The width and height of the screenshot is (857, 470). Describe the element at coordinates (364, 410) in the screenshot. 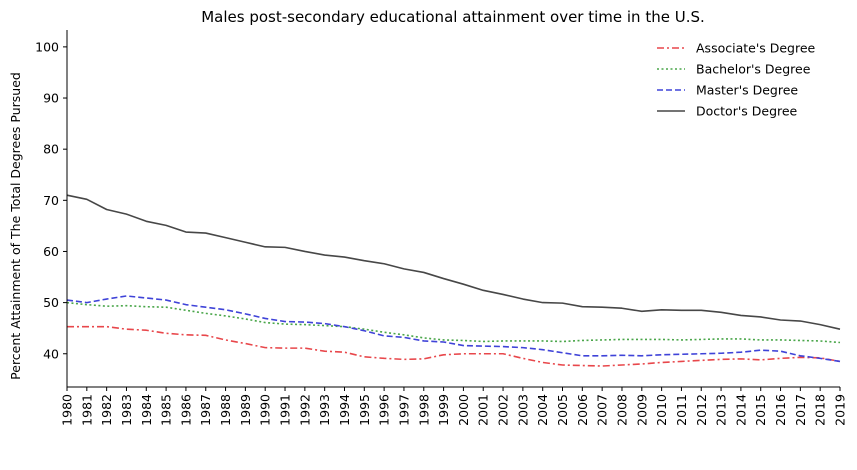

I see `x-tick-label: 1995` at that location.